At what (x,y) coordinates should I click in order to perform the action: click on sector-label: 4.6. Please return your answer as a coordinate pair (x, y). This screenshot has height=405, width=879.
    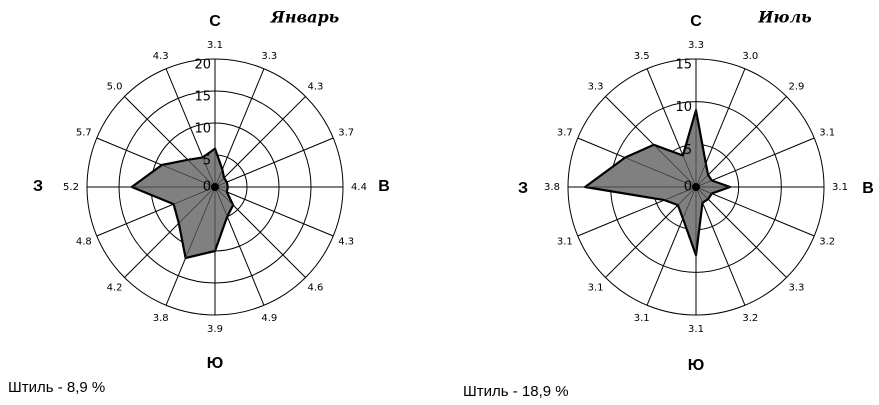
    Looking at the image, I should click on (315, 287).